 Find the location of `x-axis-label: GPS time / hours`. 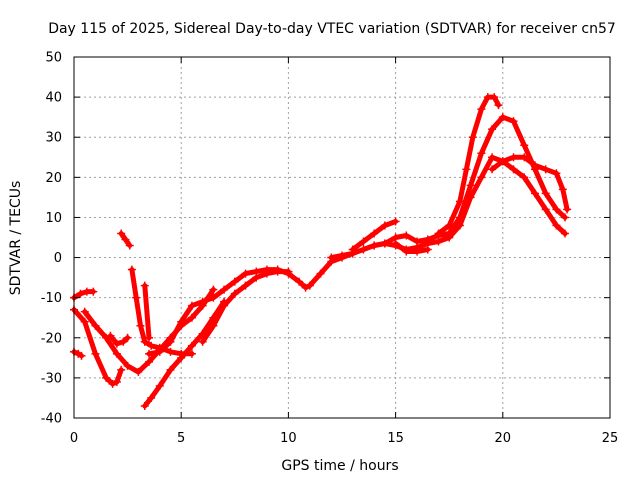

x-axis-label: GPS time / hours is located at coordinates (339, 466).